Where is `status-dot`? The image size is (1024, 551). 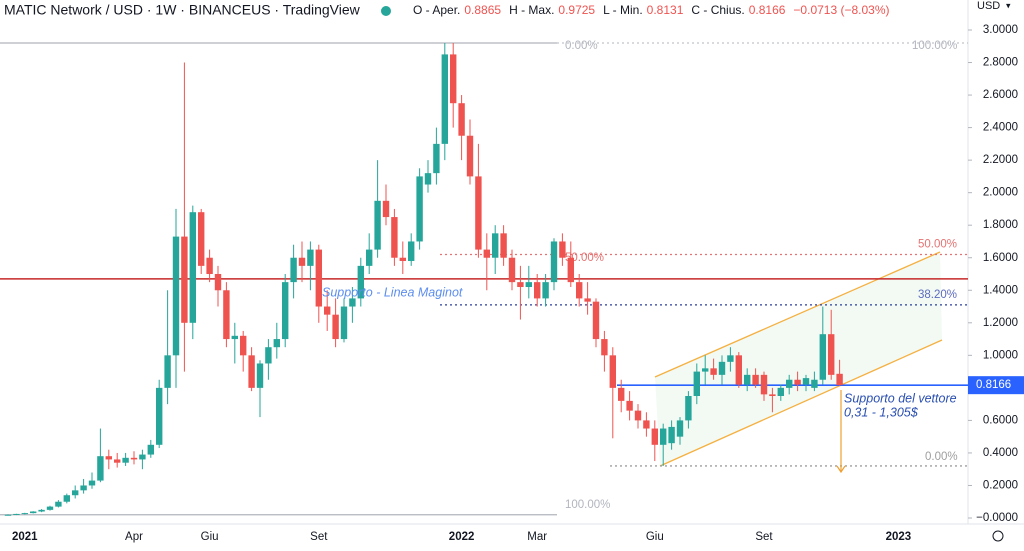 status-dot is located at coordinates (386, 11).